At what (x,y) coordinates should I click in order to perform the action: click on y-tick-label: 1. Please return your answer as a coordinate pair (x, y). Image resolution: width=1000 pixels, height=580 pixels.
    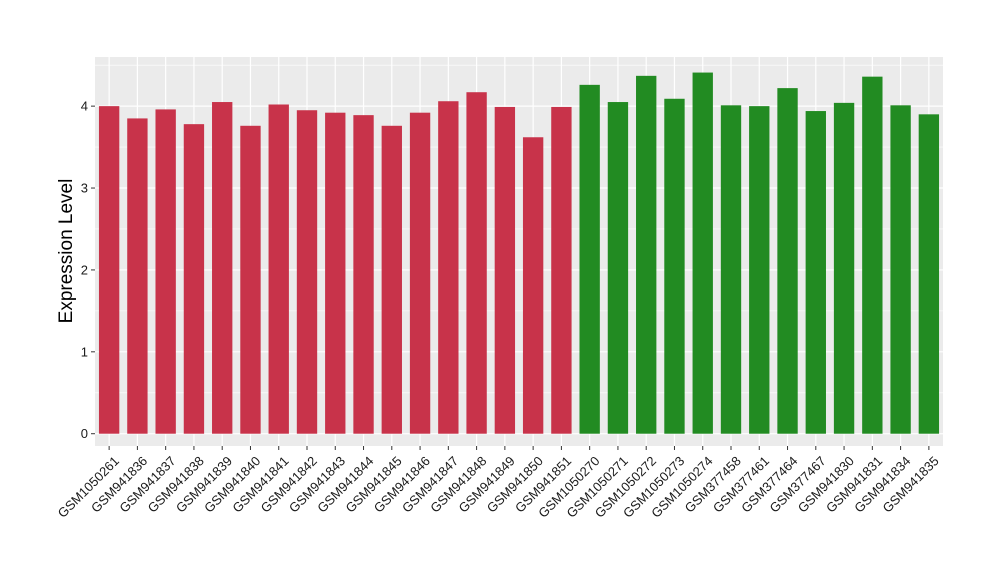
    Looking at the image, I should click on (84, 351).